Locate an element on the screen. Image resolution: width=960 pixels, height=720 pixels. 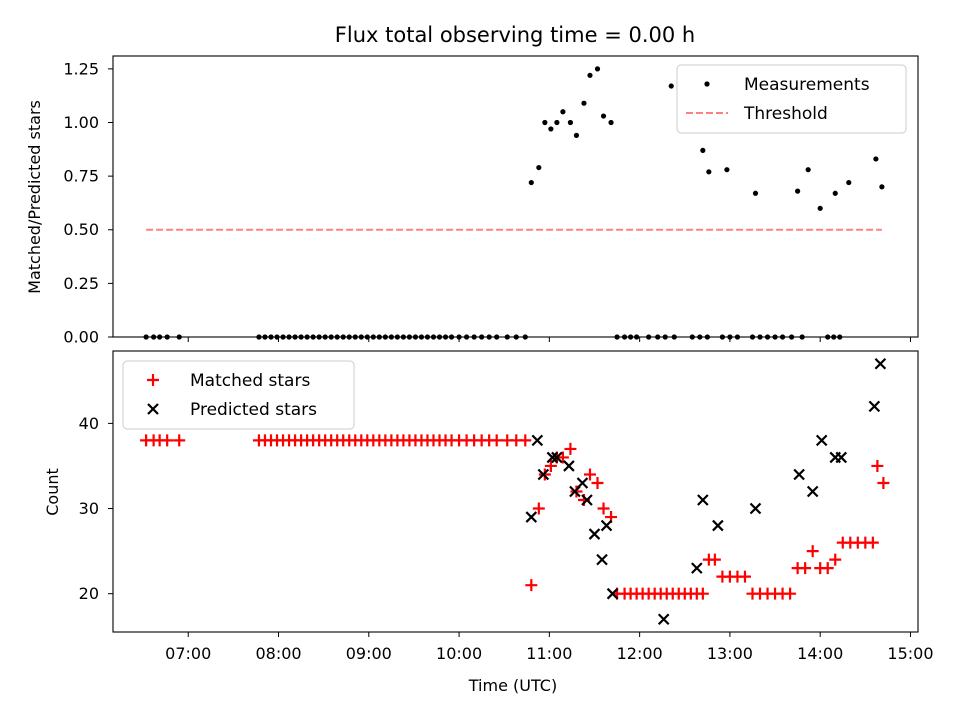
top-x-ticks is located at coordinates (549, 339).